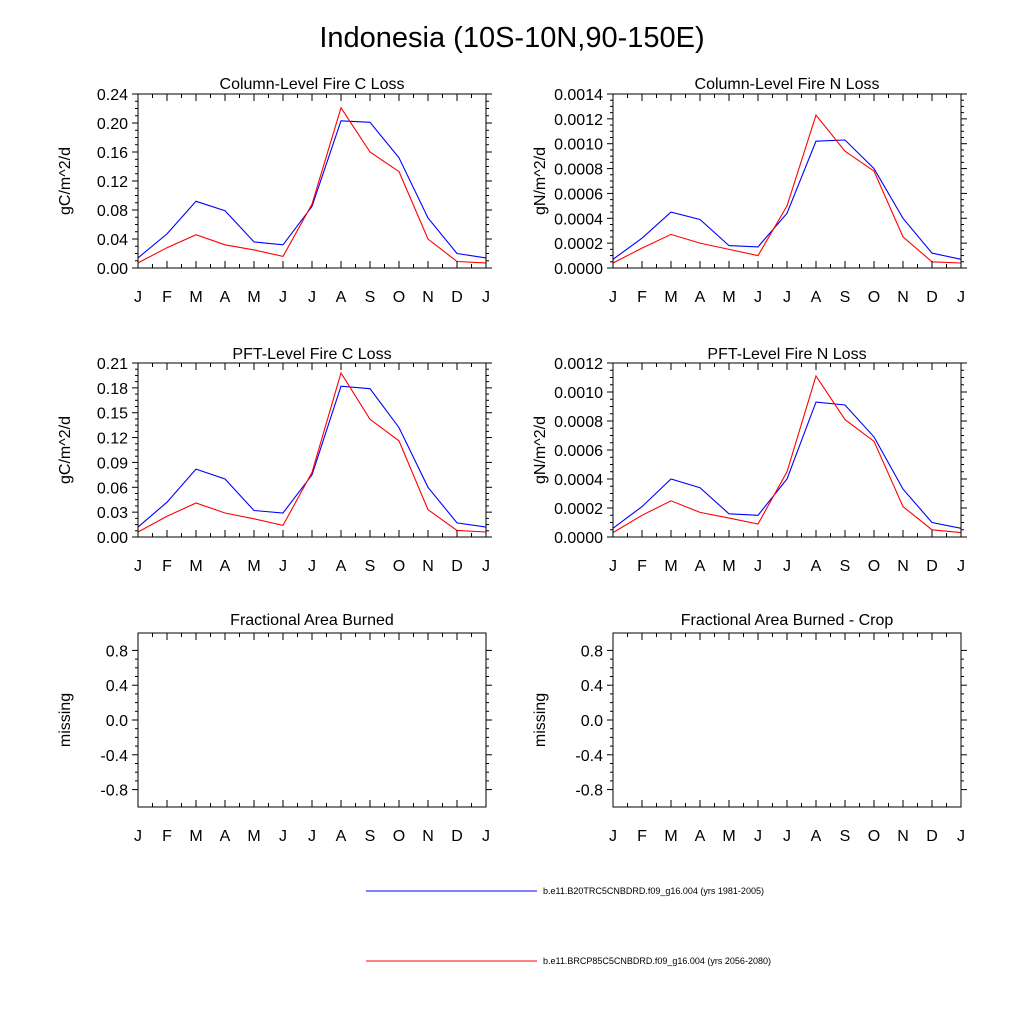 The image size is (1024, 1024). What do you see at coordinates (112, 153) in the screenshot?
I see `y-tick-label: 0.16` at bounding box center [112, 153].